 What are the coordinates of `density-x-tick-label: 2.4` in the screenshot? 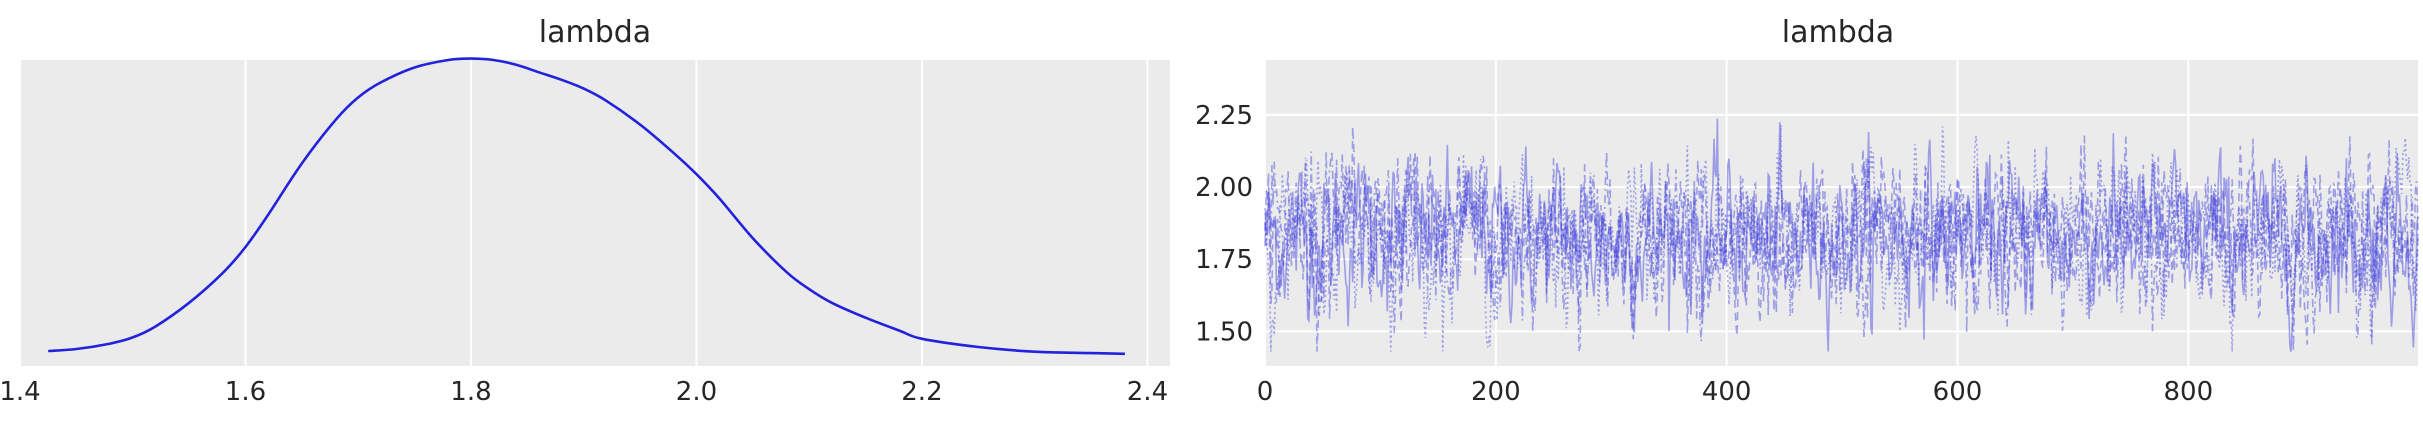 It's located at (1147, 392).